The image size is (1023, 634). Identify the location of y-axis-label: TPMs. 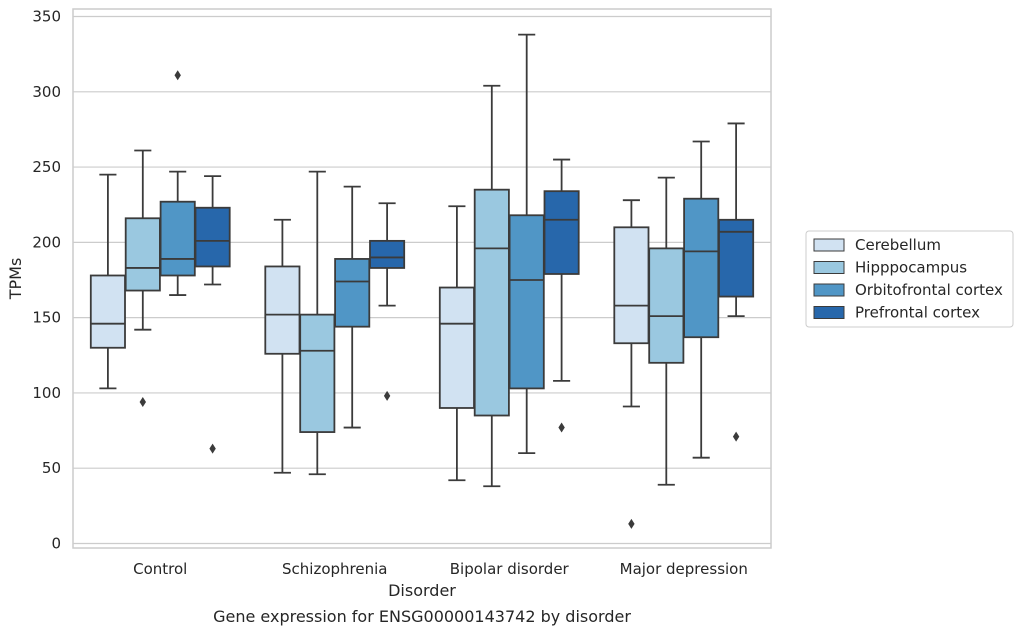
(15, 279).